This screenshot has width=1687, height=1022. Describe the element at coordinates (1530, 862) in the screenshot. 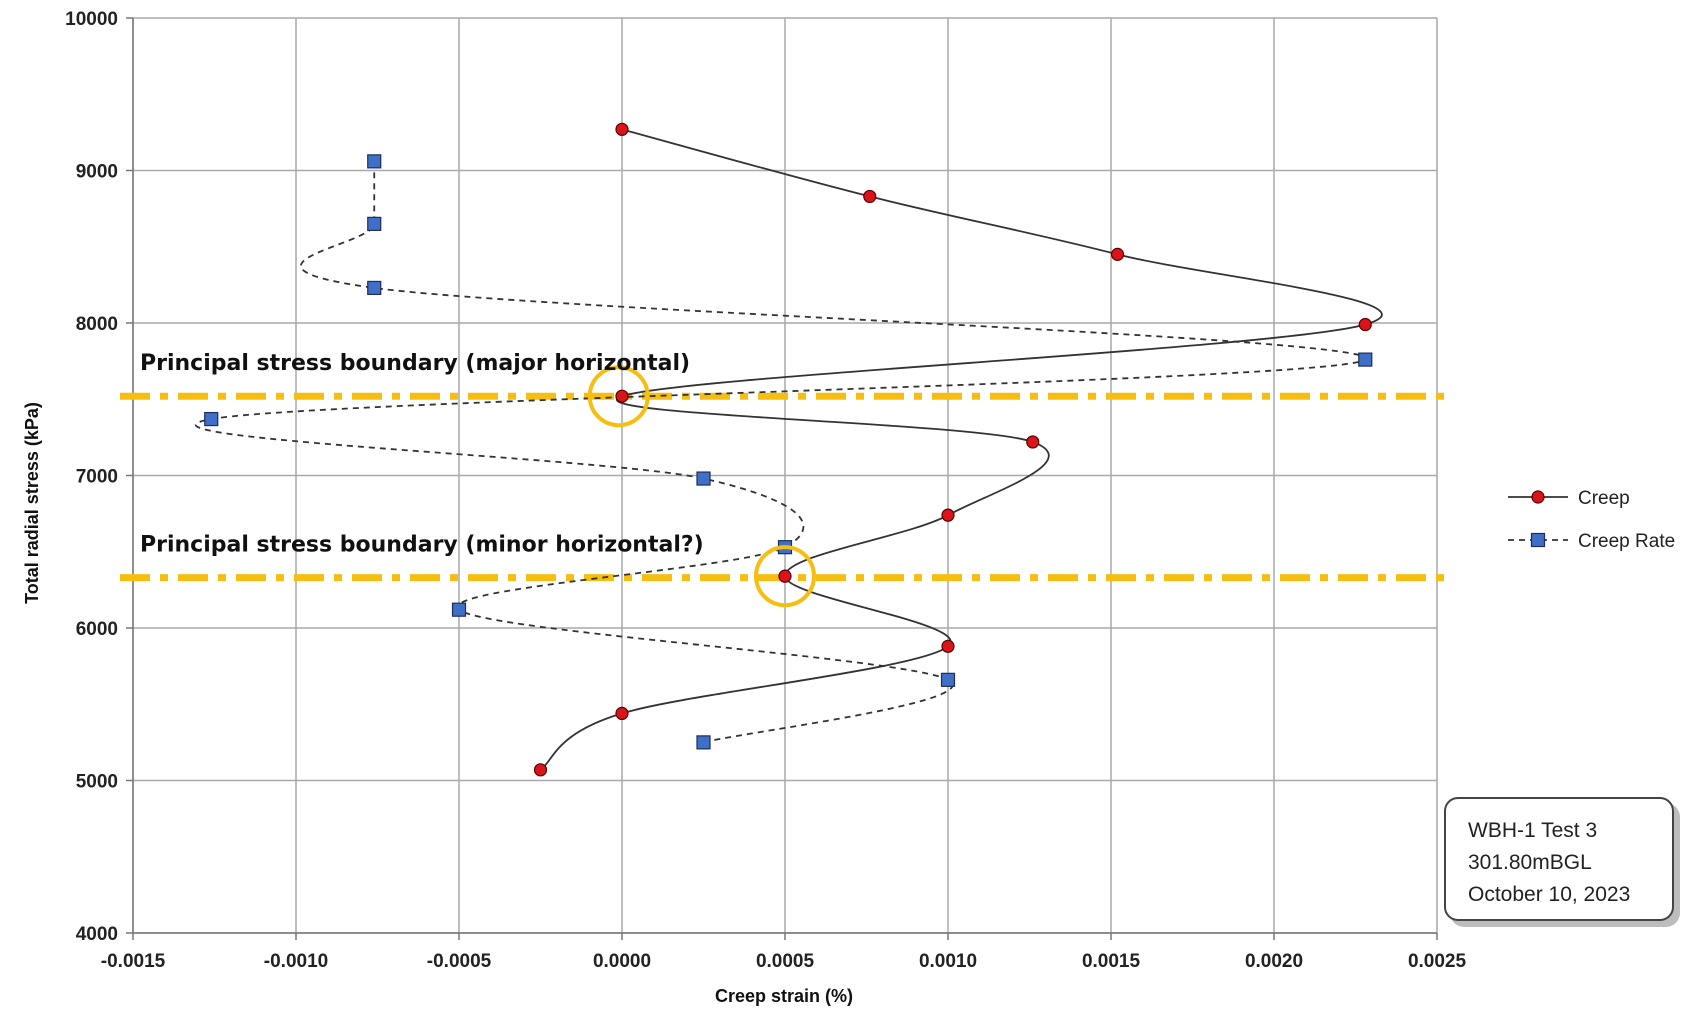

I see `info-depth: 301.80mBGL` at that location.